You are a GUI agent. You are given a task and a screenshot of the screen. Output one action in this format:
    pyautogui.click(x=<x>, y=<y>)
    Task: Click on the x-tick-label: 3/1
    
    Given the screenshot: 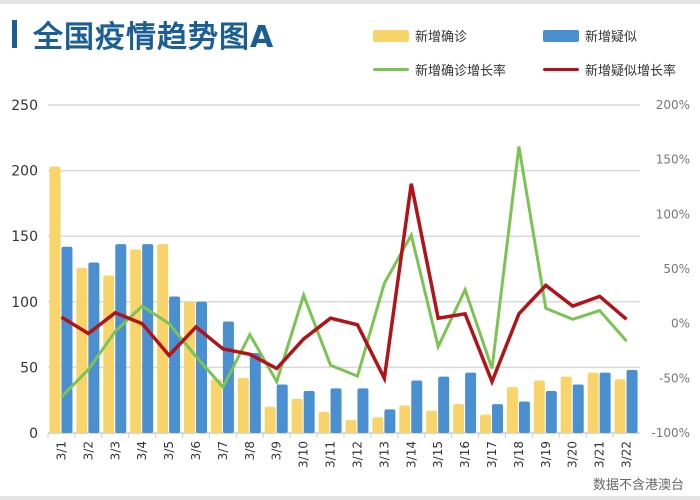 What is the action you would take?
    pyautogui.click(x=61, y=450)
    